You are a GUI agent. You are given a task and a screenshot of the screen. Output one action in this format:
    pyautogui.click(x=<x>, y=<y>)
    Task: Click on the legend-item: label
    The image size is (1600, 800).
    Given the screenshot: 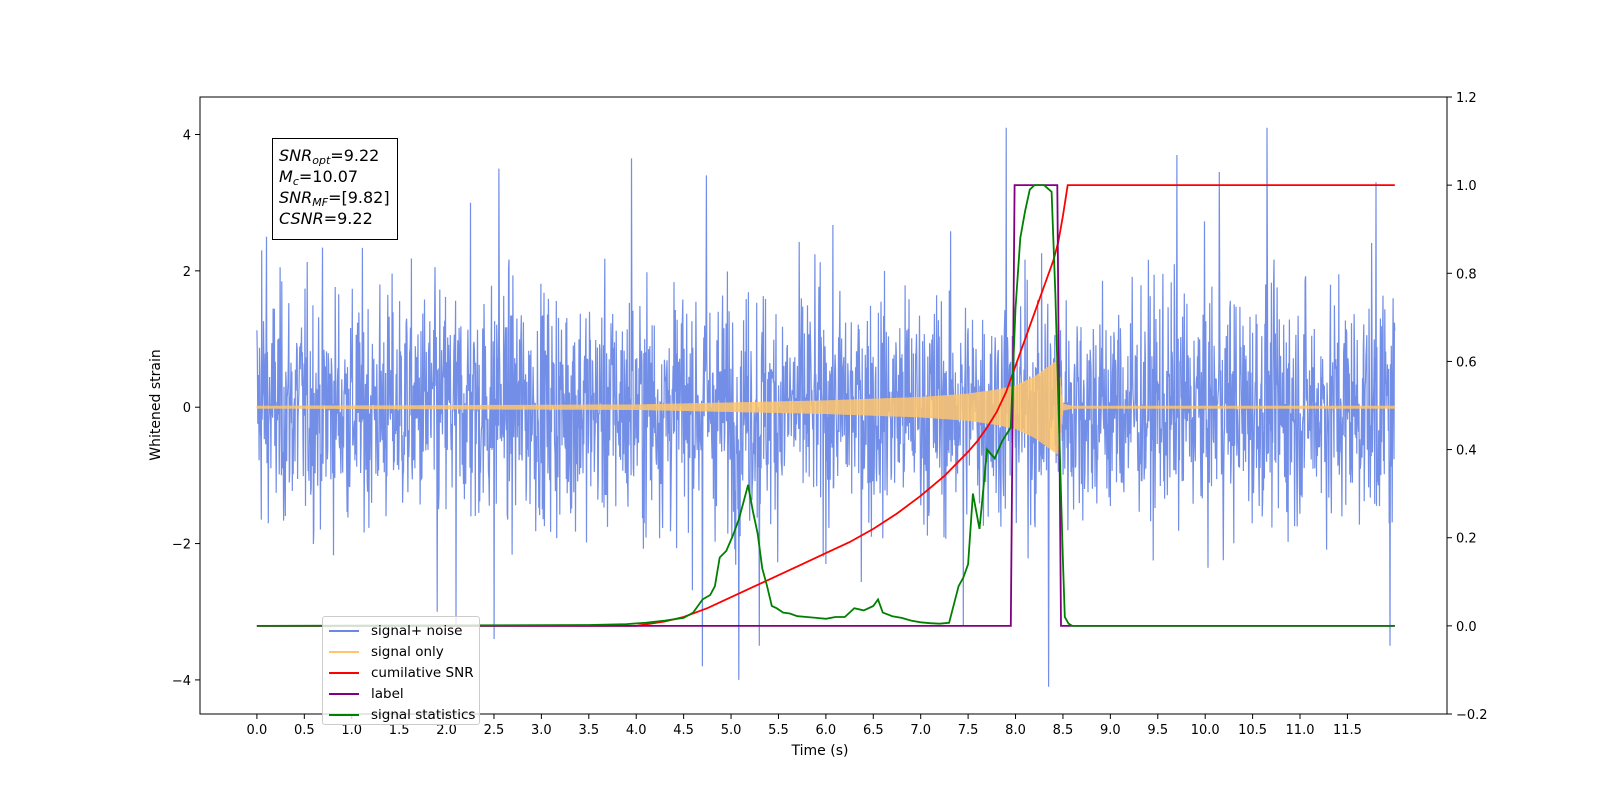 What is the action you would take?
    pyautogui.click(x=404, y=693)
    